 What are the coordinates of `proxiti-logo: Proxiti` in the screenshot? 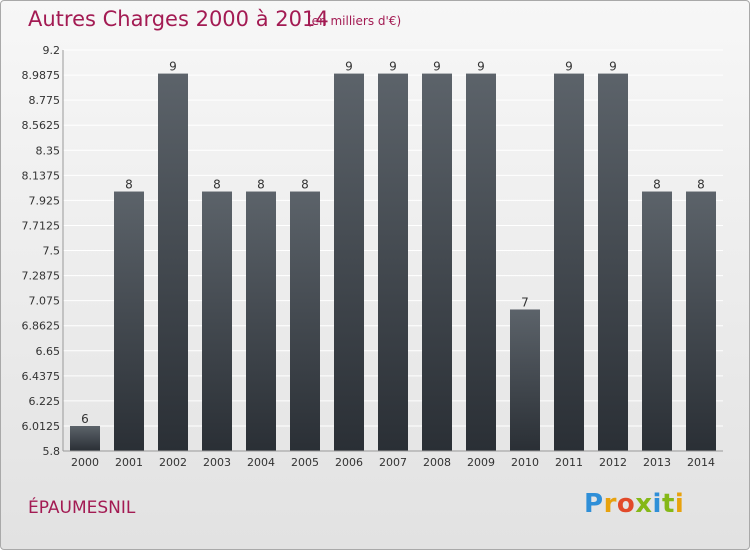 It's located at (634, 504).